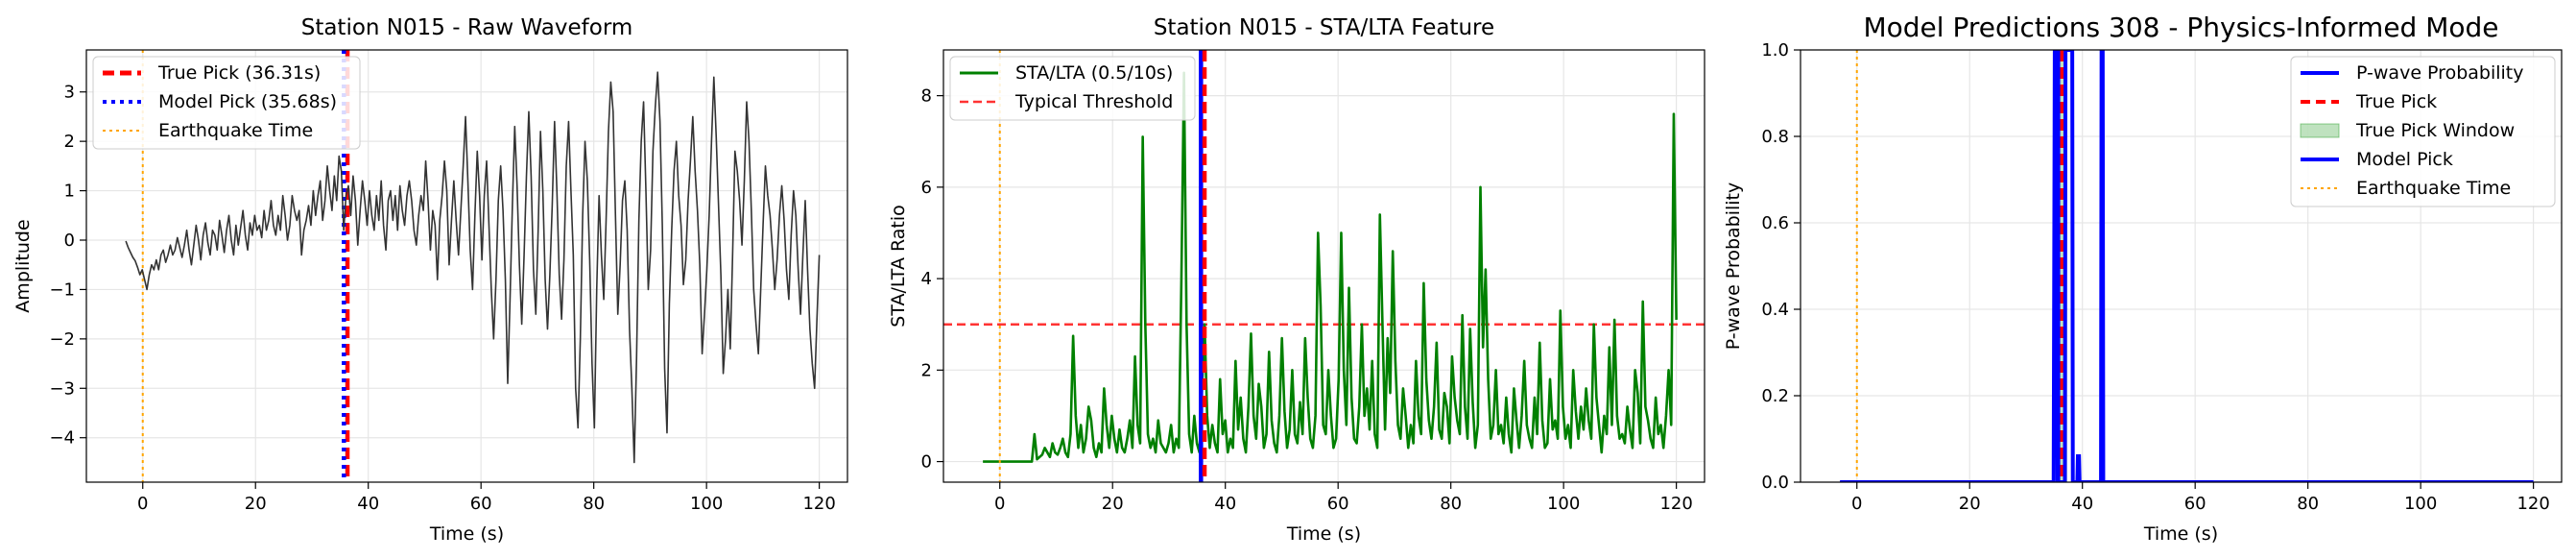 The width and height of the screenshot is (2576, 559). Describe the element at coordinates (62, 290) in the screenshot. I see `y-tick-label: −1` at that location.